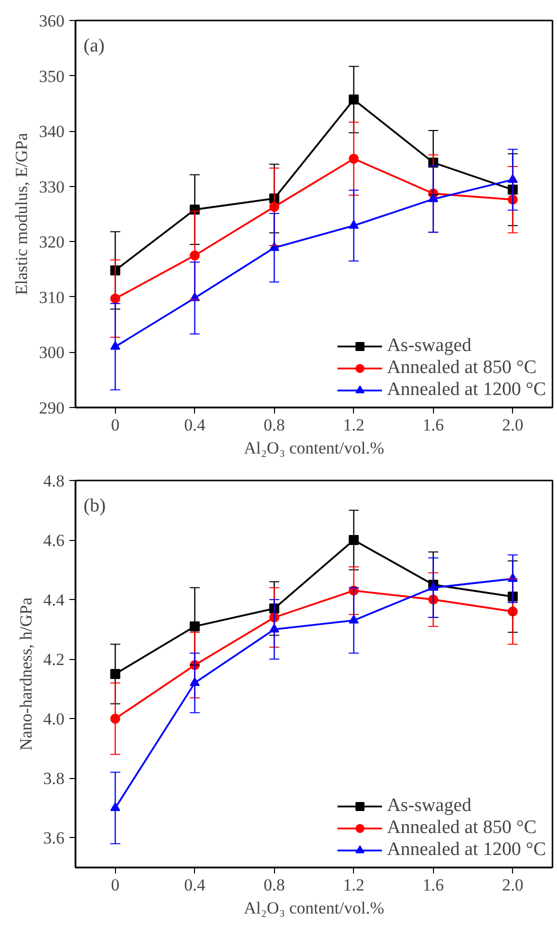  Describe the element at coordinates (53, 540) in the screenshot. I see `y-tick-label: 4.6` at that location.